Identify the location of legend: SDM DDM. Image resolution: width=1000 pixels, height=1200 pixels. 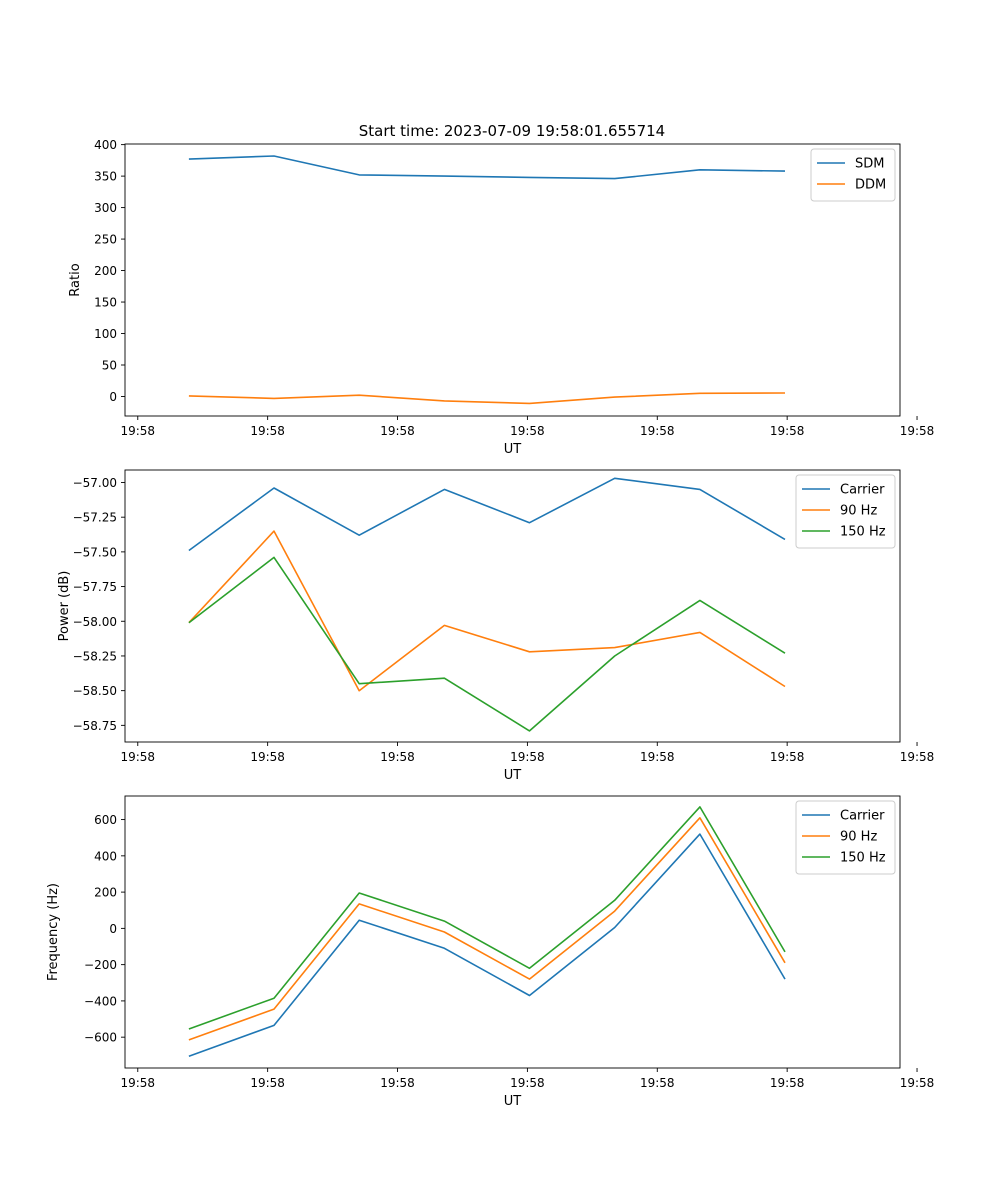
(853, 175).